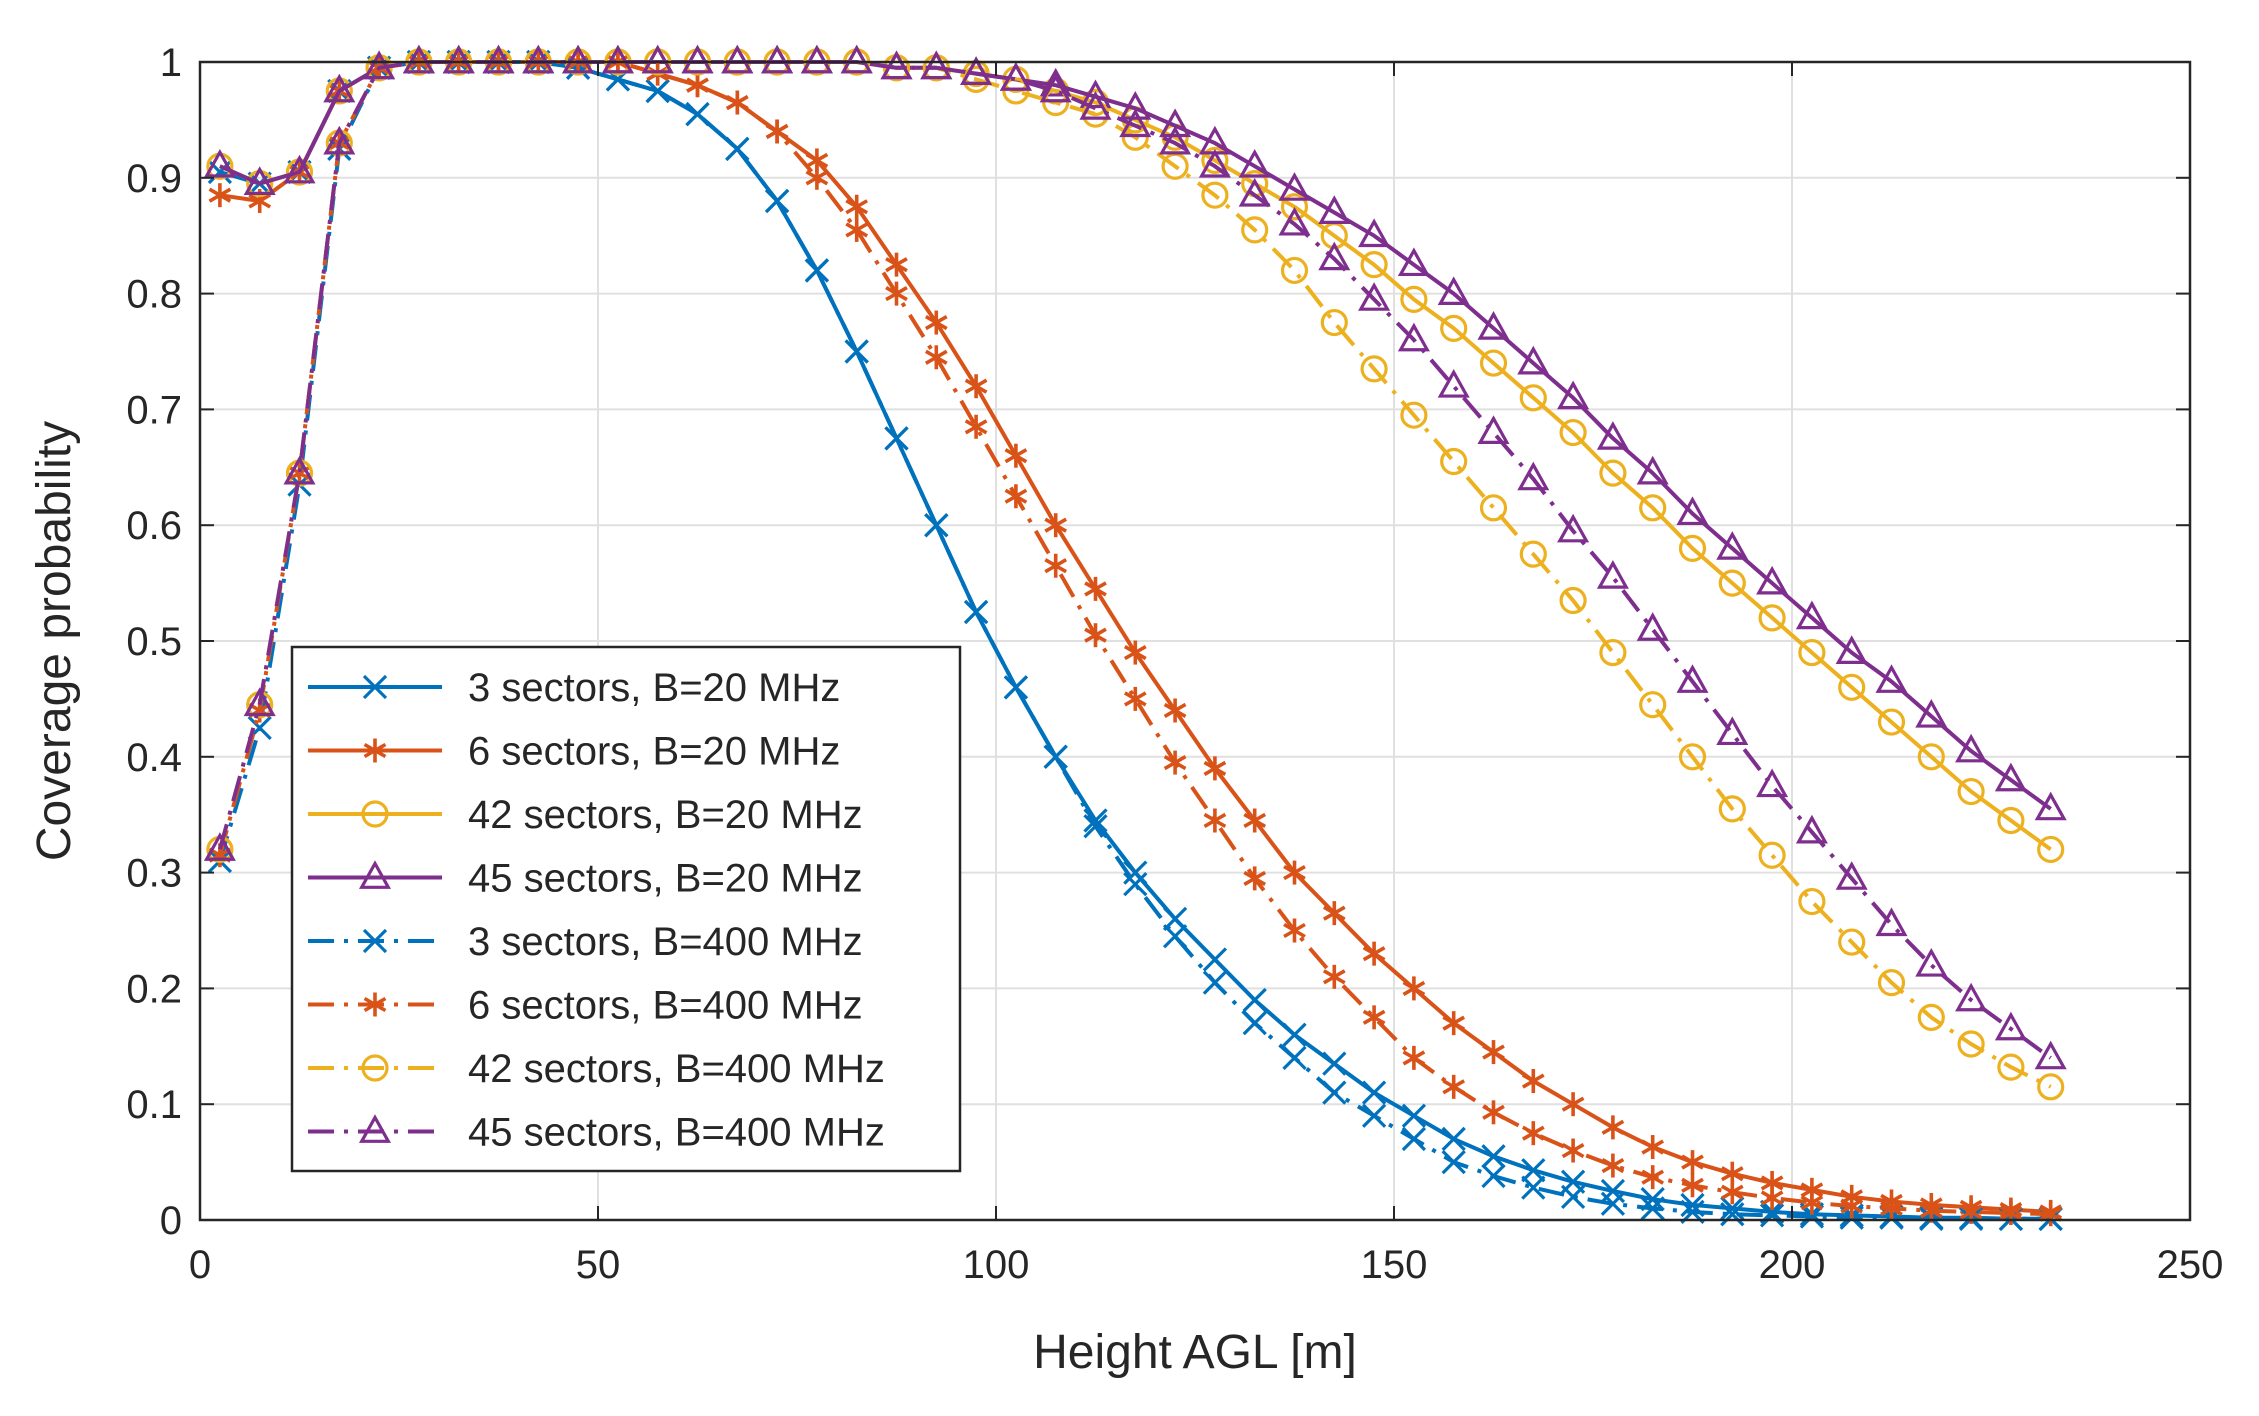 The width and height of the screenshot is (2259, 1416). Describe the element at coordinates (154, 989) in the screenshot. I see `y-tick-label: 0.2` at that location.